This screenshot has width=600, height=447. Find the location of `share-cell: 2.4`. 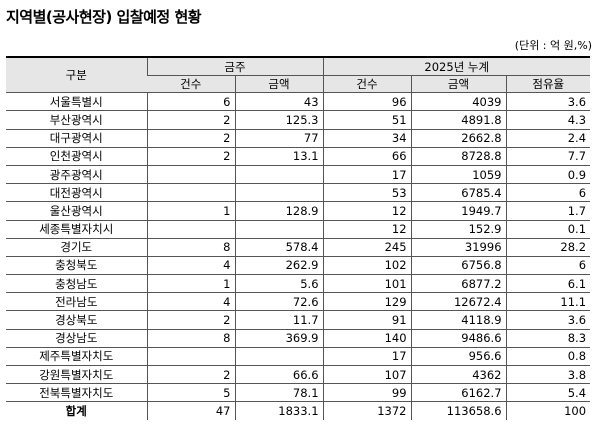

share-cell: 2.4 is located at coordinates (548, 138).